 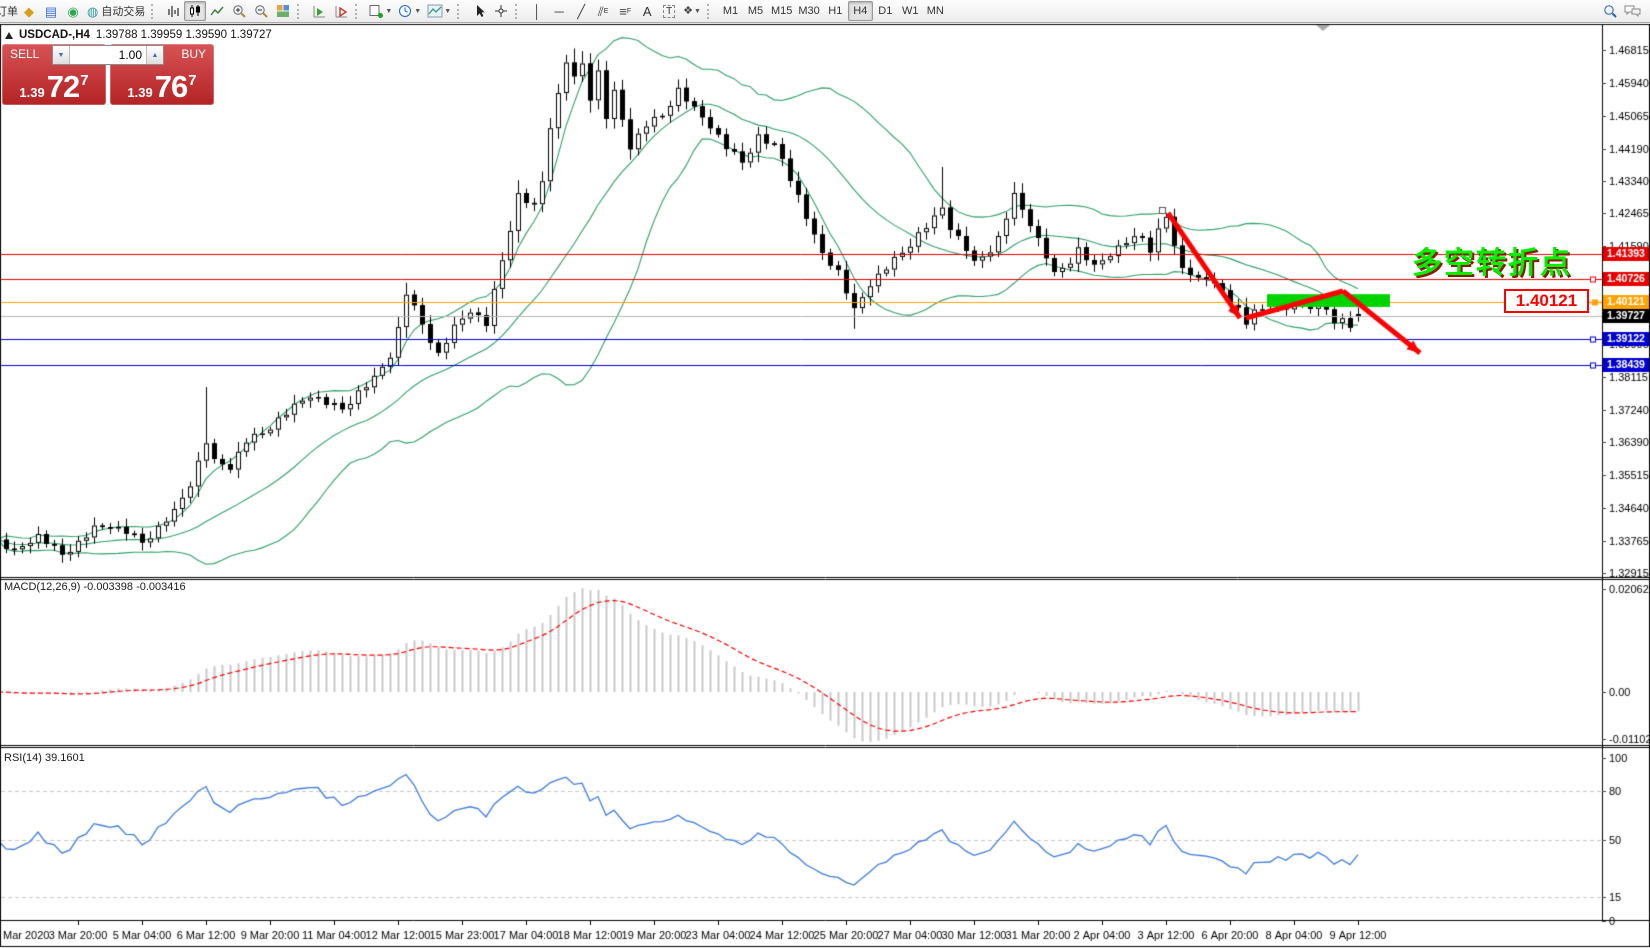 I want to click on candlestick-mode-button, so click(x=195, y=11).